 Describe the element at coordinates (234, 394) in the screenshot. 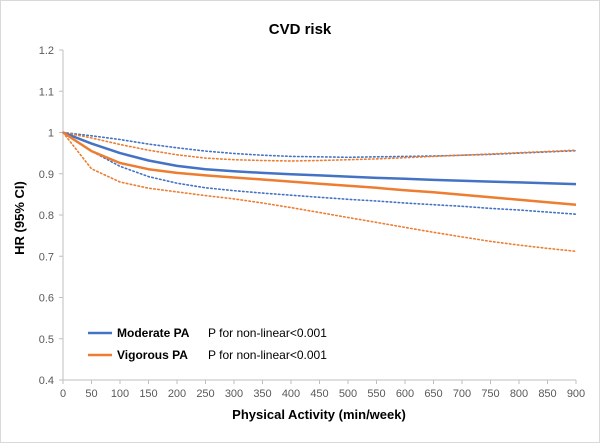

I see `x-tick-label: 300` at that location.